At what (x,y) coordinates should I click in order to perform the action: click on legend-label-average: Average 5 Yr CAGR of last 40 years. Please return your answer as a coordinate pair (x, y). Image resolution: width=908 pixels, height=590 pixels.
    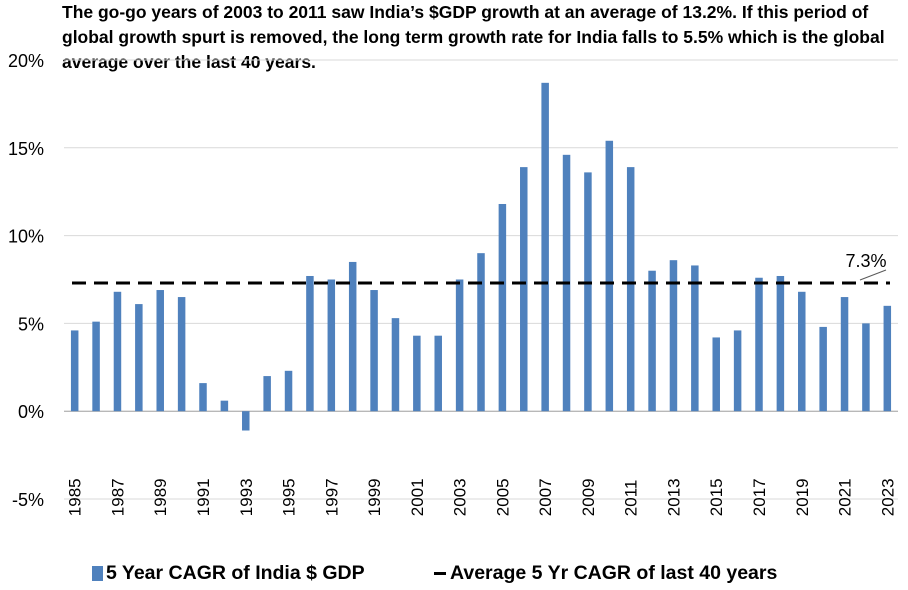
    Looking at the image, I should click on (614, 573).